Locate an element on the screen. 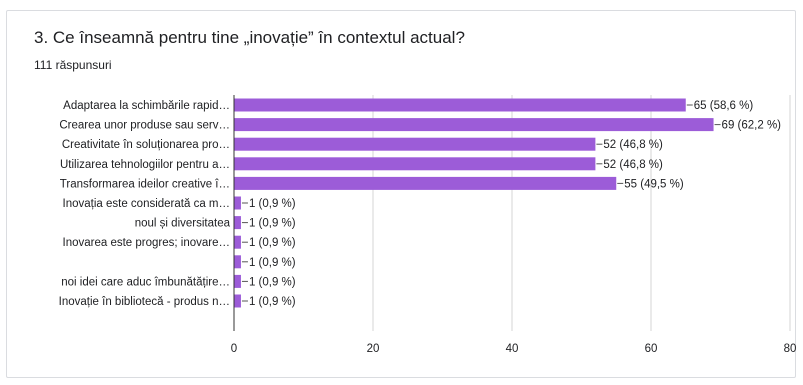 This screenshot has height=385, width=803. response-count: 111 răspunsuri is located at coordinates (73, 65).